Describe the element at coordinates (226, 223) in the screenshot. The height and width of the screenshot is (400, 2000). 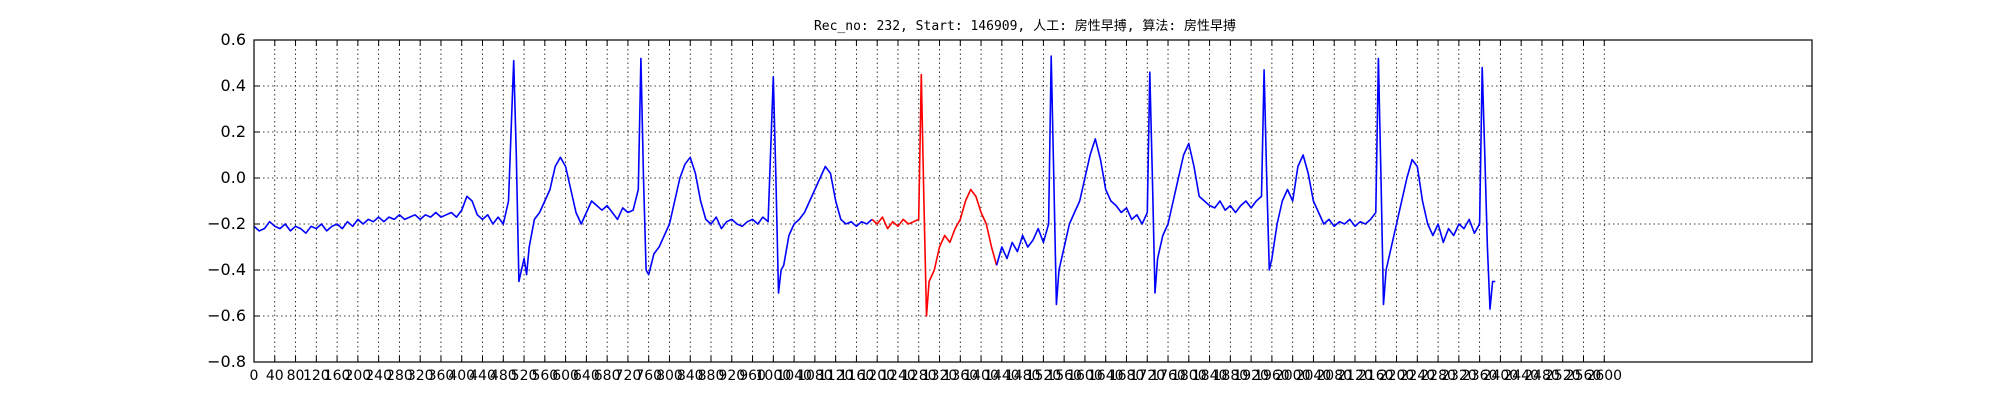
I see `y-tick-label: −0.2` at that location.